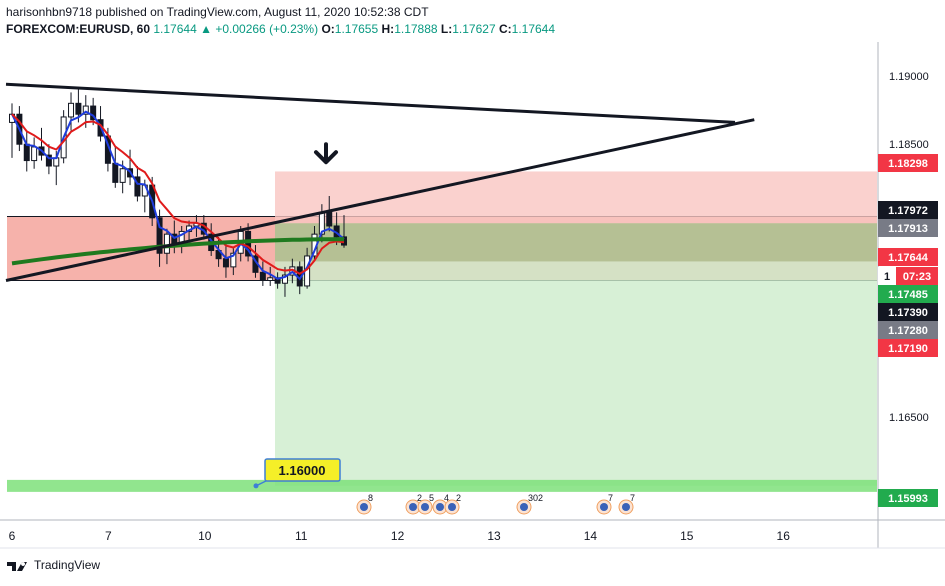 The image size is (945, 586). Describe the element at coordinates (205, 536) in the screenshot. I see `x-tick-label: 10` at that location.